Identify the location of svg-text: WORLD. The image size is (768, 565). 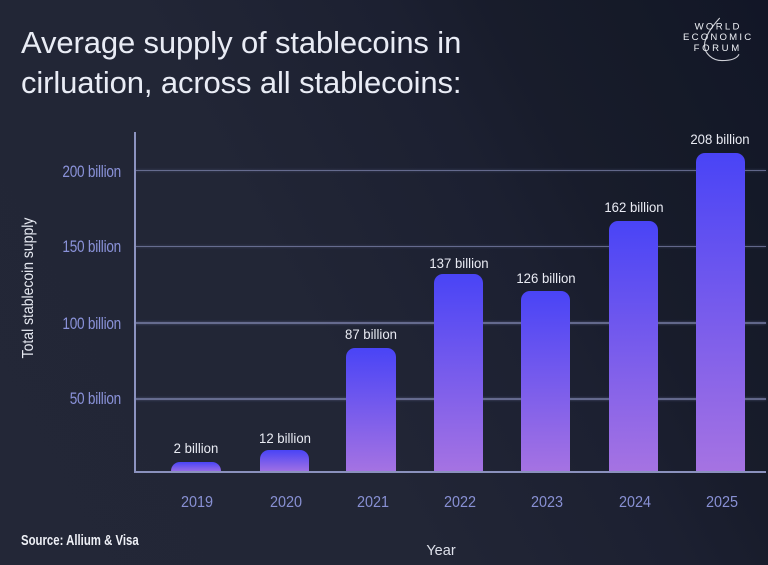
(718, 27).